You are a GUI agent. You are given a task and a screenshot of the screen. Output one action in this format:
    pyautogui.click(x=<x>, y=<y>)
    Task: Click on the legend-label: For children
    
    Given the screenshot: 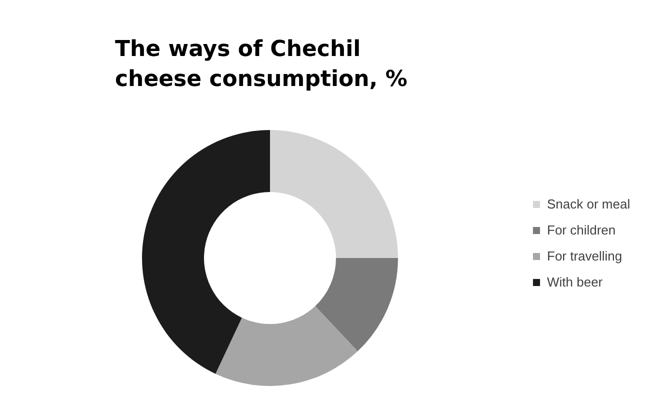 What is the action you would take?
    pyautogui.click(x=581, y=230)
    